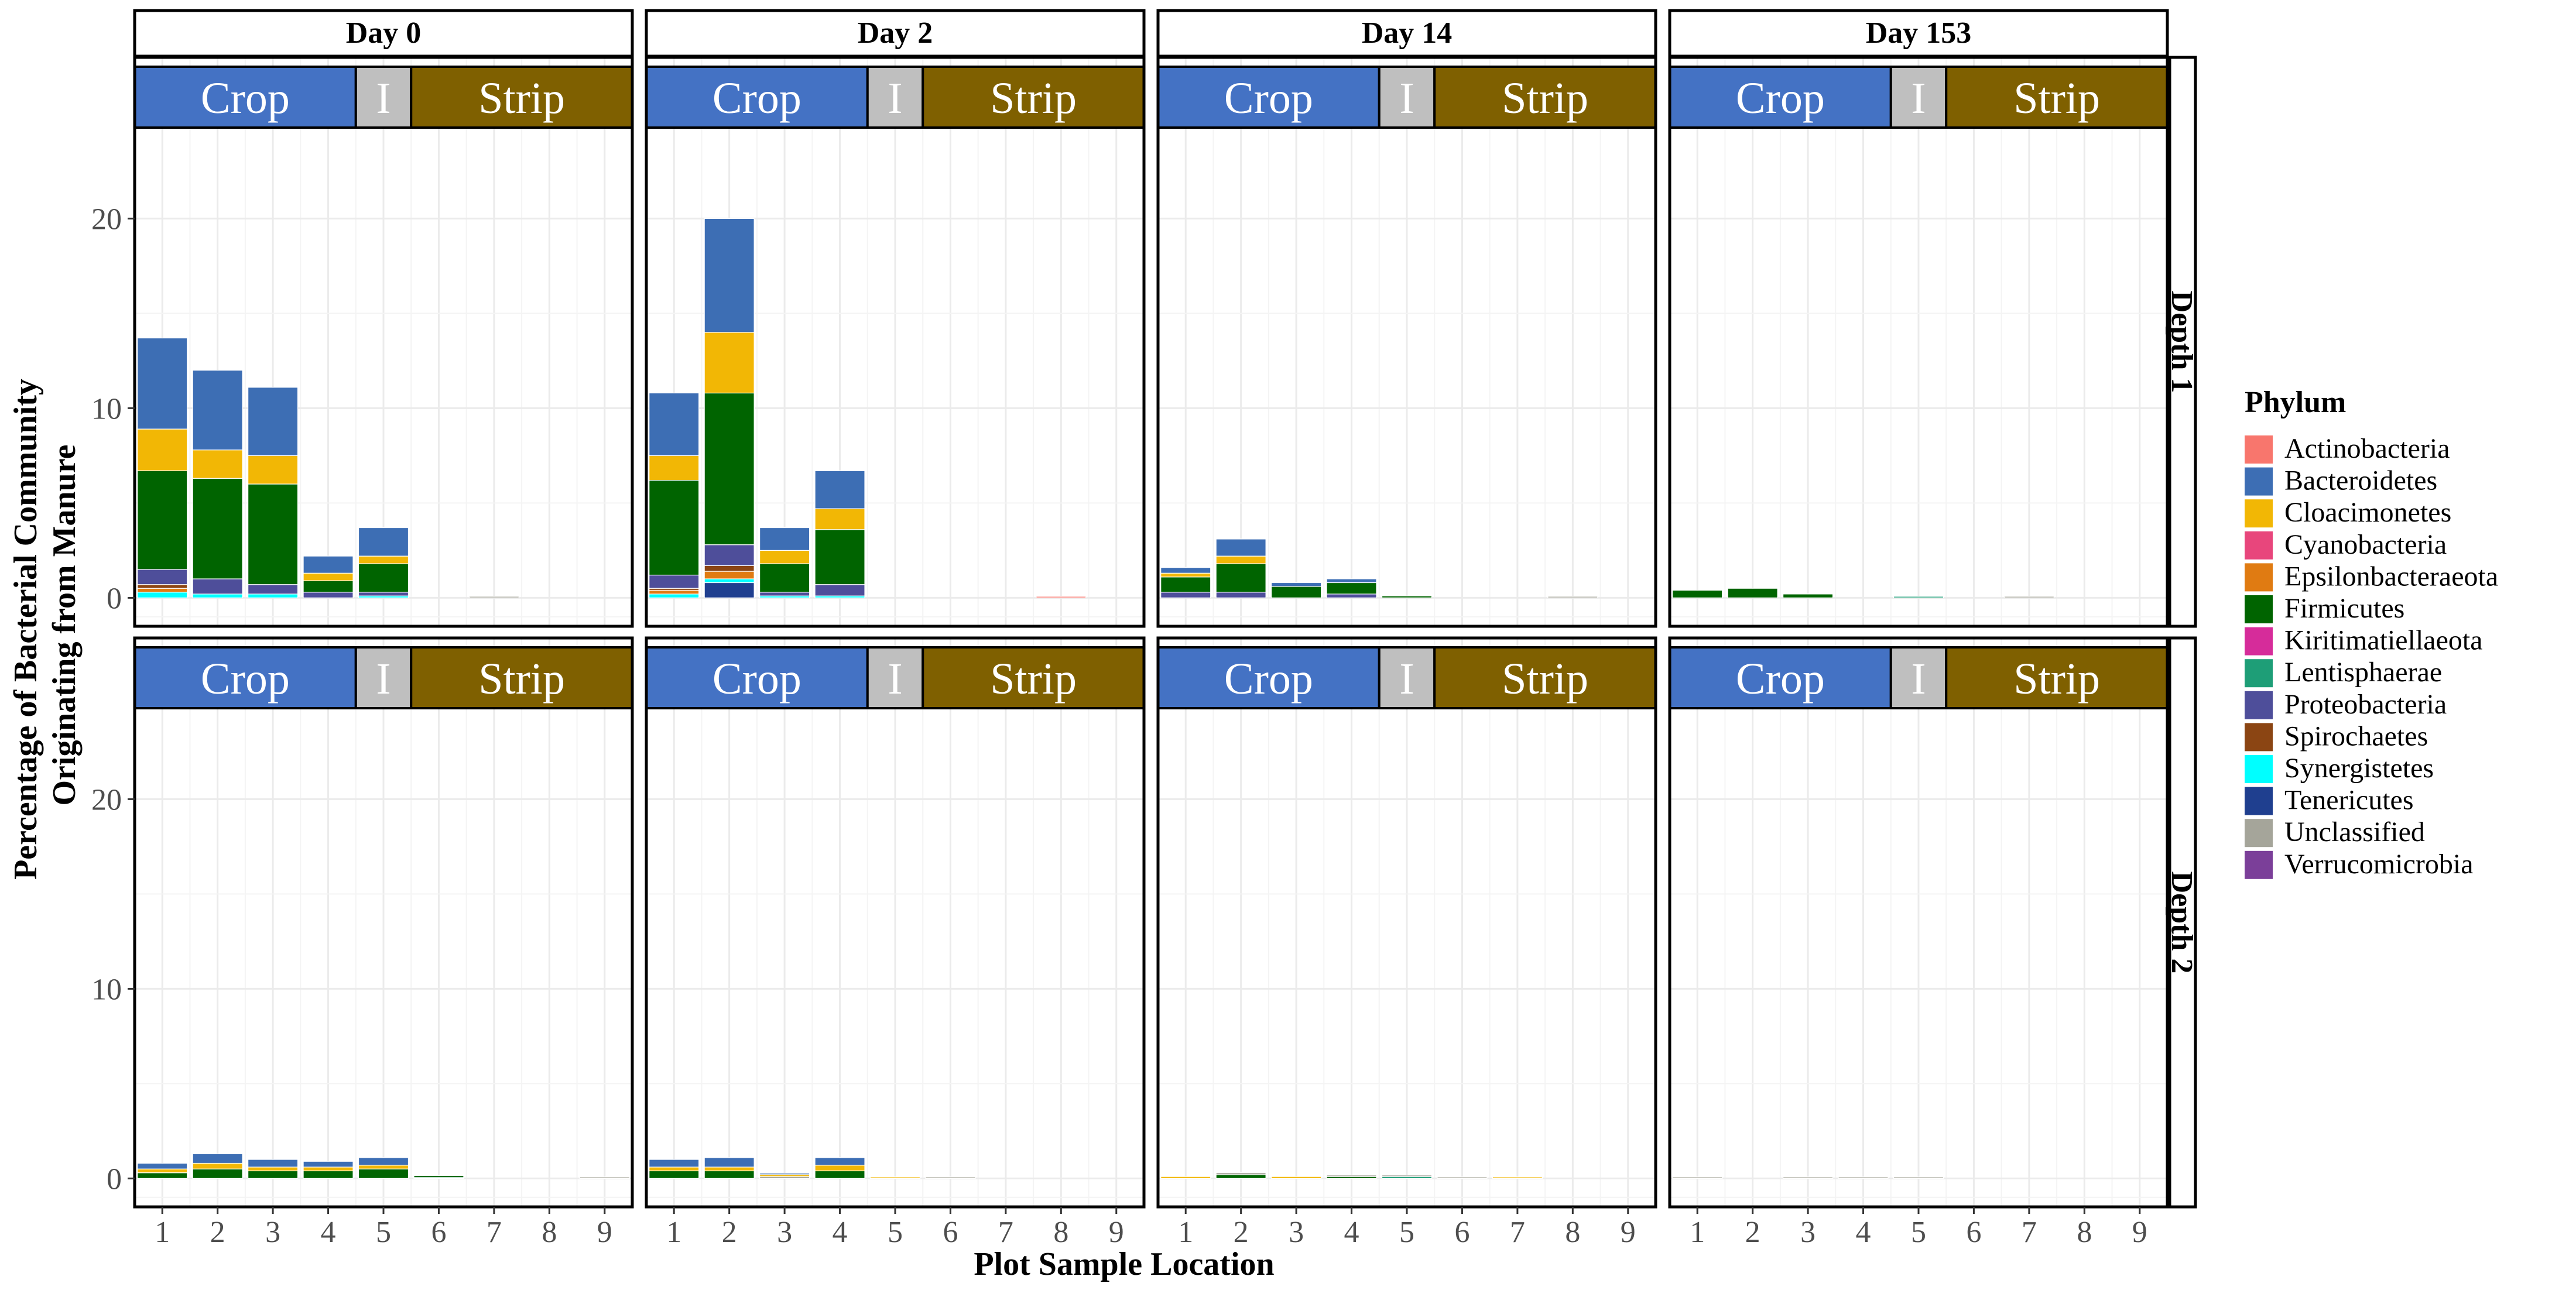 The width and height of the screenshot is (2576, 1290). I want to click on row-strip-label: Depth 1, so click(2181, 342).